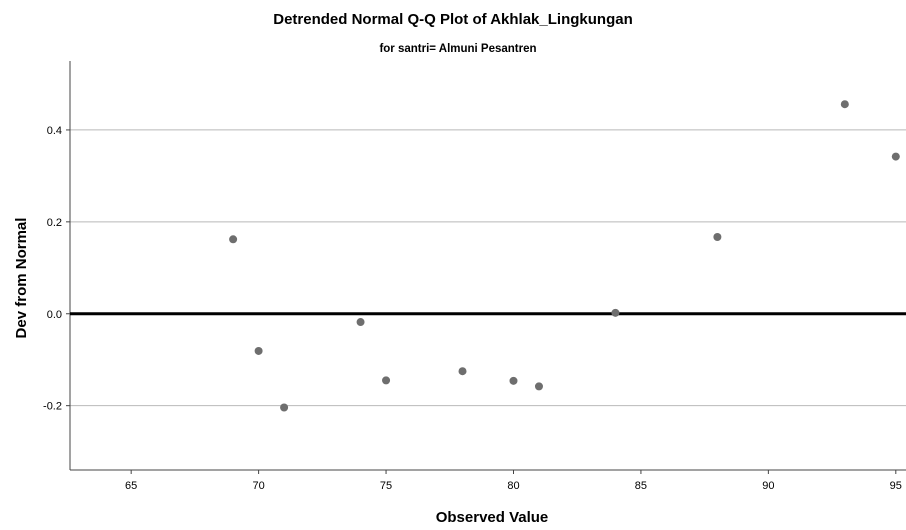  What do you see at coordinates (54, 315) in the screenshot?
I see `y-tick-label: 0.0` at bounding box center [54, 315].